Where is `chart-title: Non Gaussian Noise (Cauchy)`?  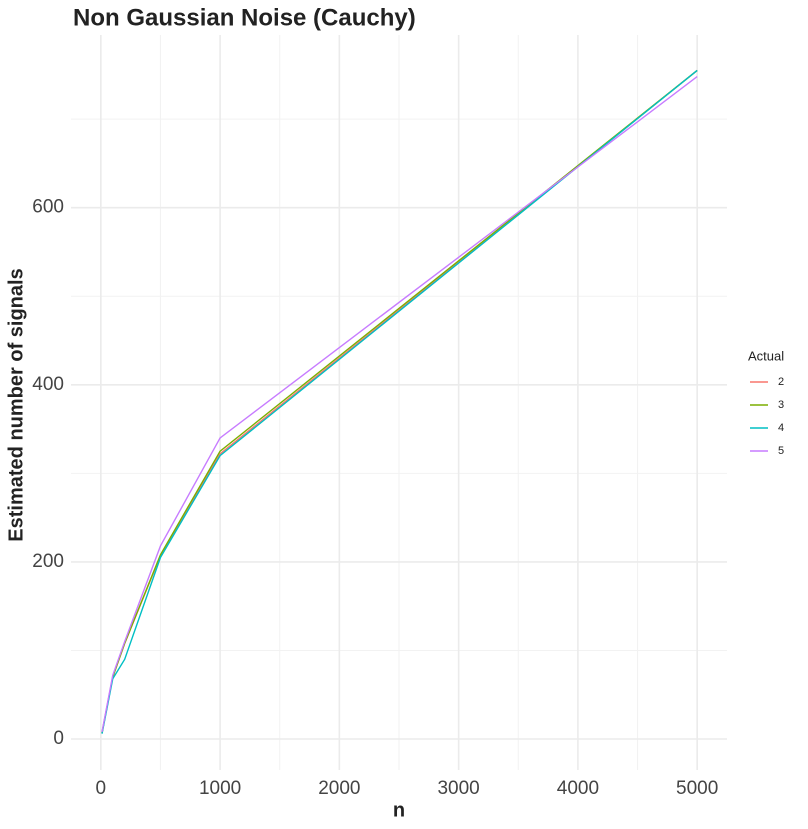 chart-title: Non Gaussian Noise (Cauchy) is located at coordinates (244, 17).